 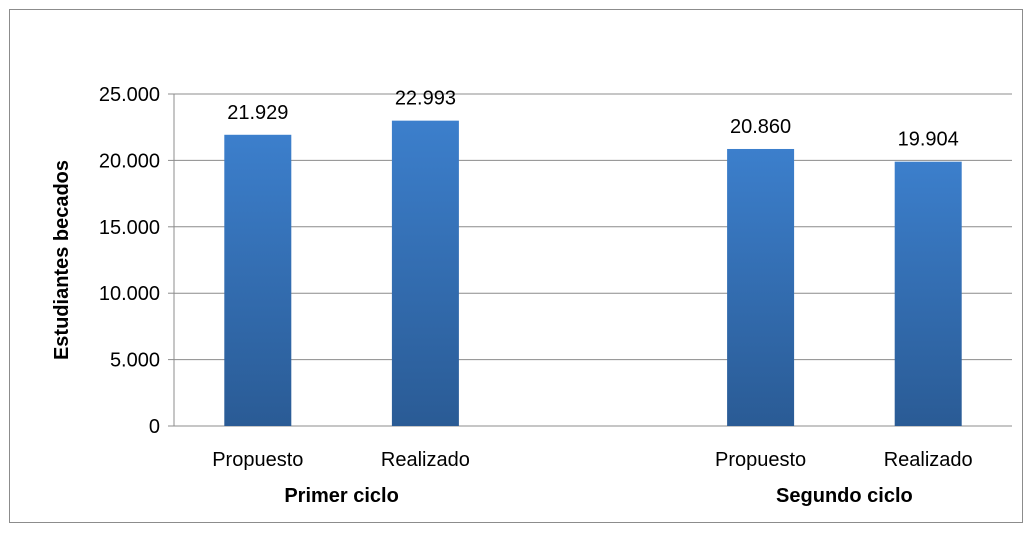 What do you see at coordinates (425, 99) in the screenshot?
I see `bar-value-label: 22.993` at bounding box center [425, 99].